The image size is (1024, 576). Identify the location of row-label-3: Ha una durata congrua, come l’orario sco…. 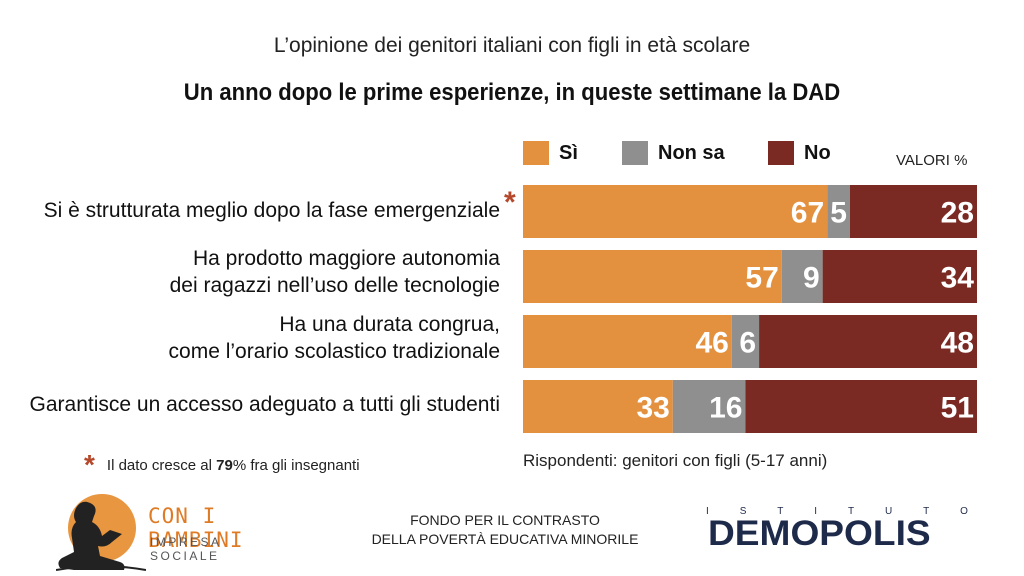
(250, 338).